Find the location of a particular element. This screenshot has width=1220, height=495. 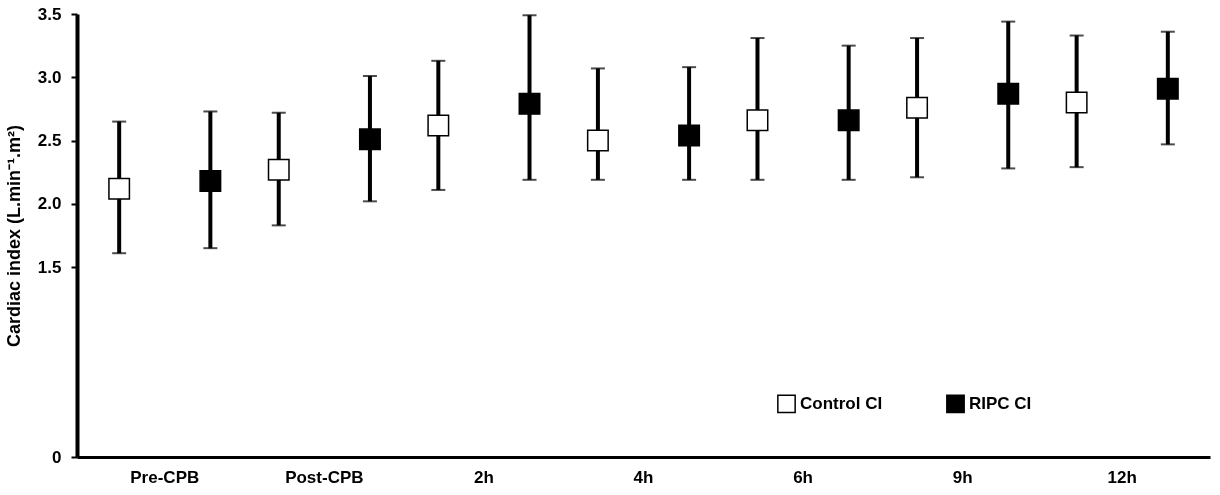

y-tick-label: 1.5 is located at coordinates (49, 267).